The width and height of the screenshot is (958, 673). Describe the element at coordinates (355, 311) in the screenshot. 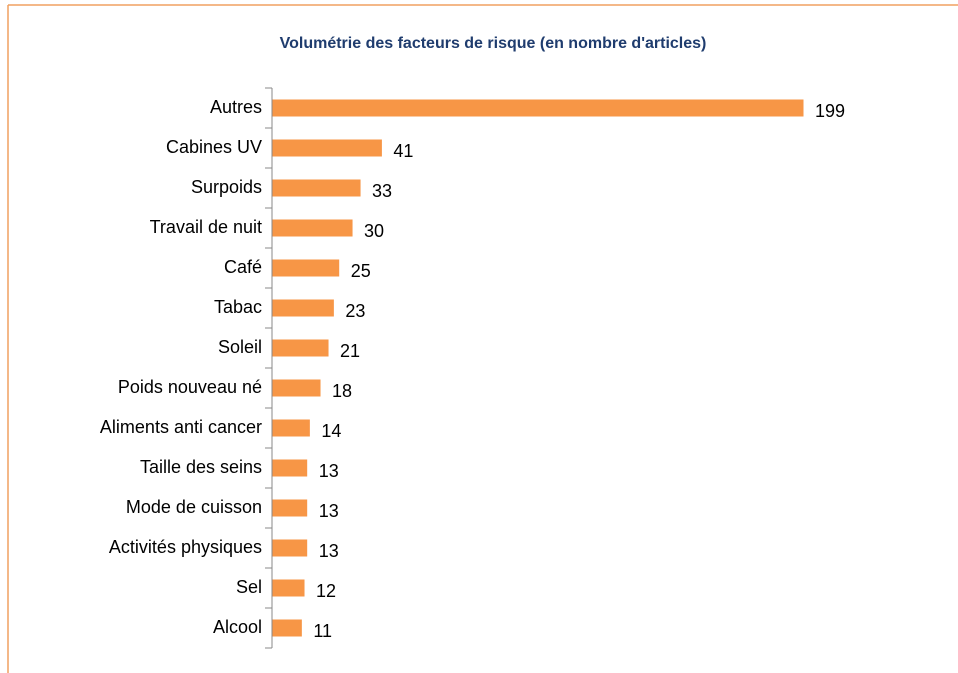

I see `data-label: 23` at that location.